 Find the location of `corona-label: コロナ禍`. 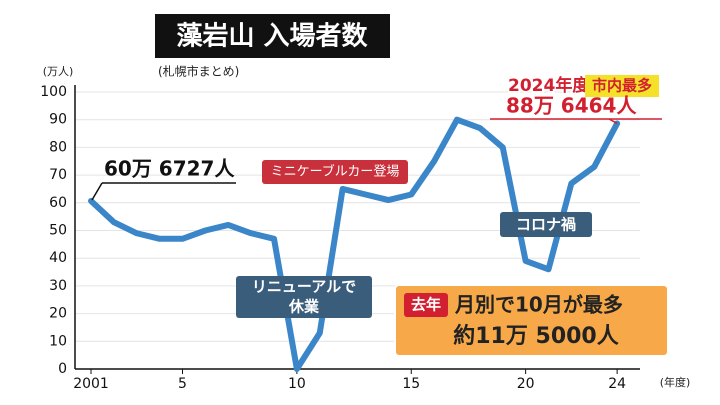

corona-label: コロナ禍 is located at coordinates (546, 225).